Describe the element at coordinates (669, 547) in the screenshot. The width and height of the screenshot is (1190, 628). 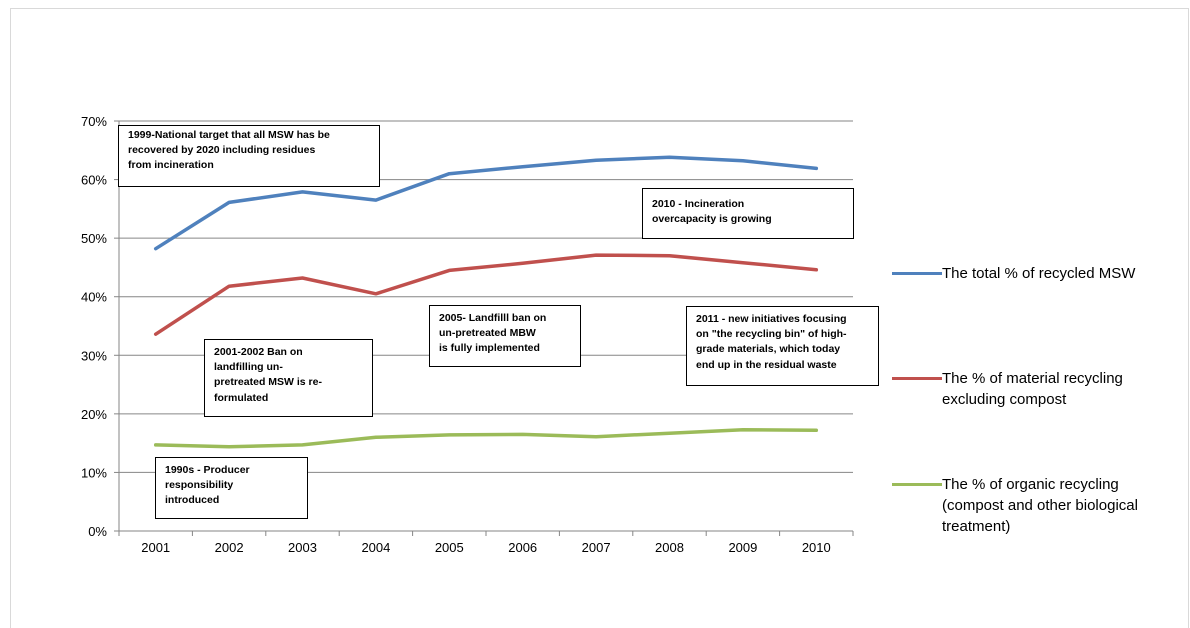
I see `x-tick-label: 2008` at that location.